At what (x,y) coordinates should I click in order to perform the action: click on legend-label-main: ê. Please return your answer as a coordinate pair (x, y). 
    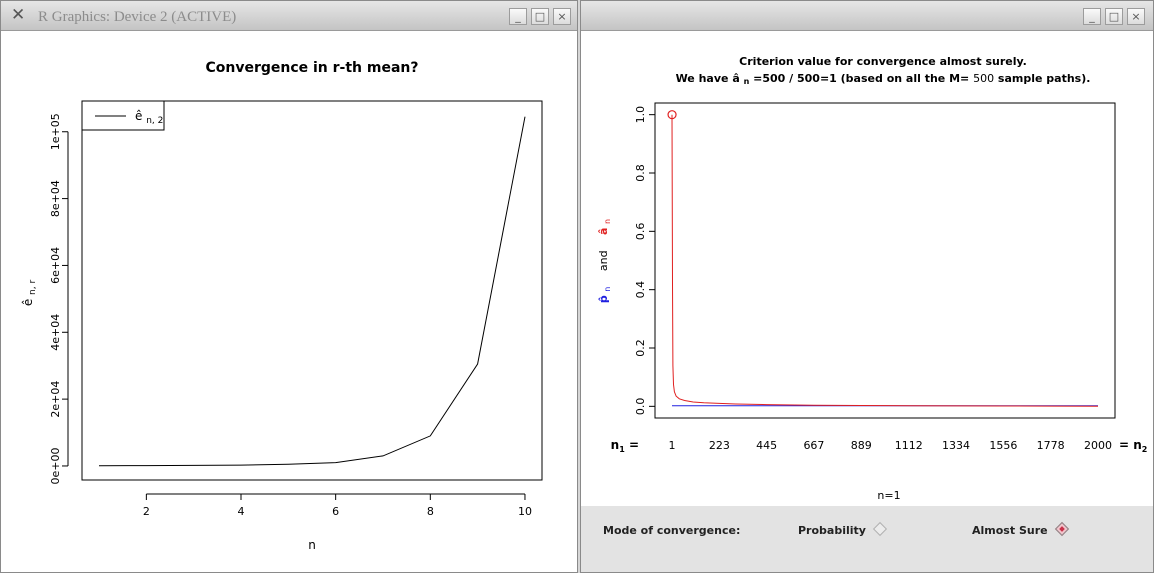
    Looking at the image, I should click on (138, 116).